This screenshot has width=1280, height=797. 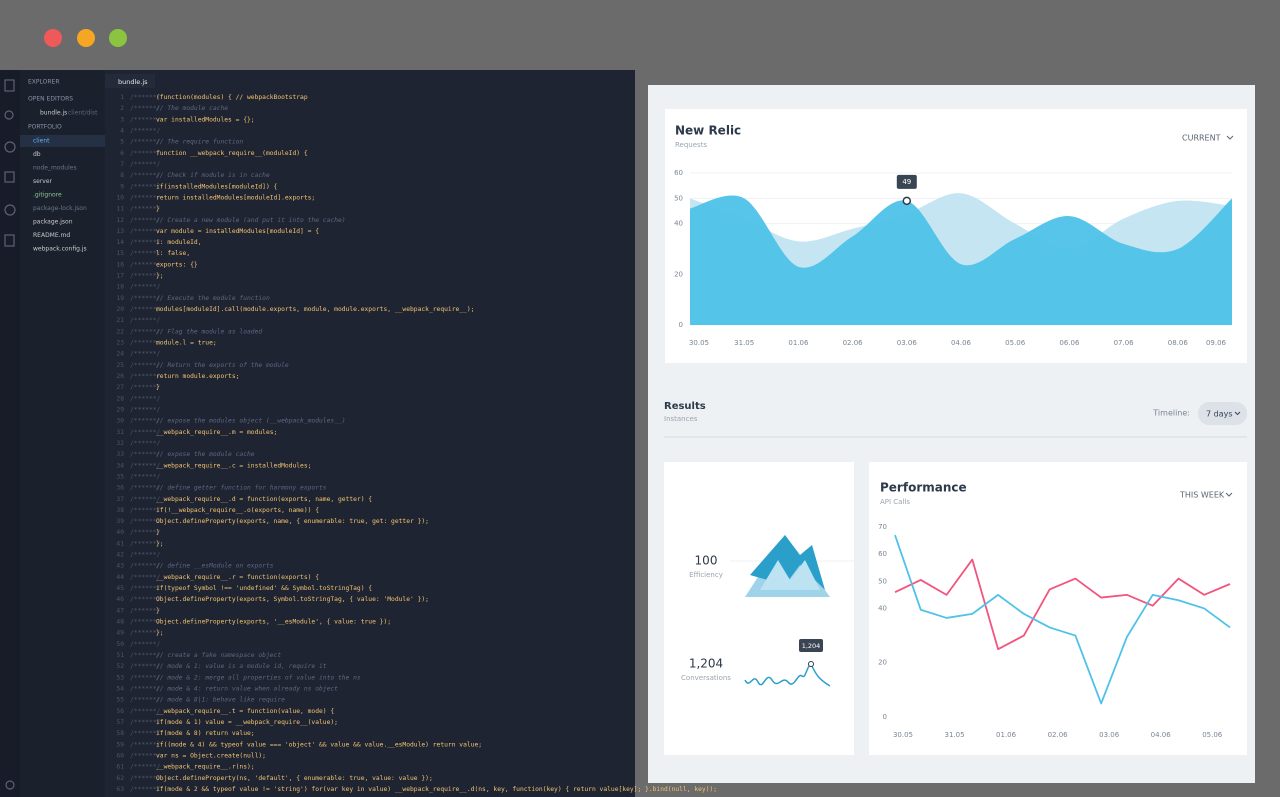 What do you see at coordinates (60, 249) in the screenshot?
I see `file-item: webpack.config.js` at bounding box center [60, 249].